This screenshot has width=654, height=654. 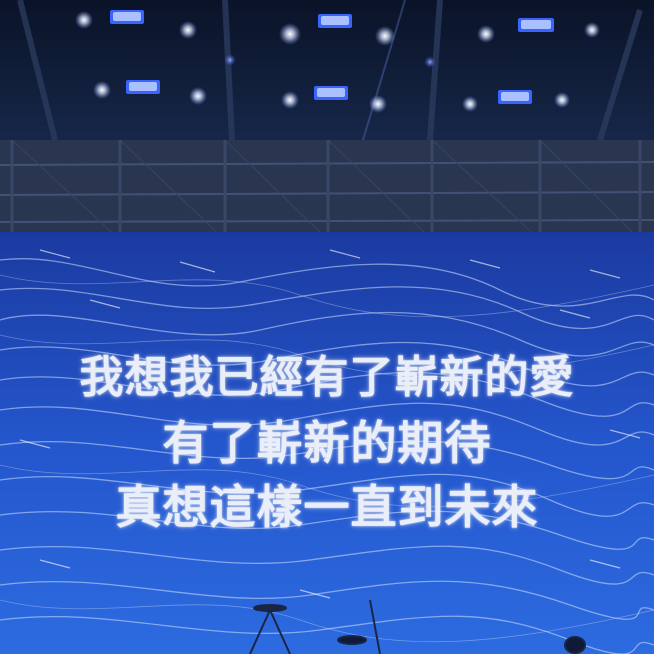 I want to click on white-spot-lights, so click(x=337, y=62).